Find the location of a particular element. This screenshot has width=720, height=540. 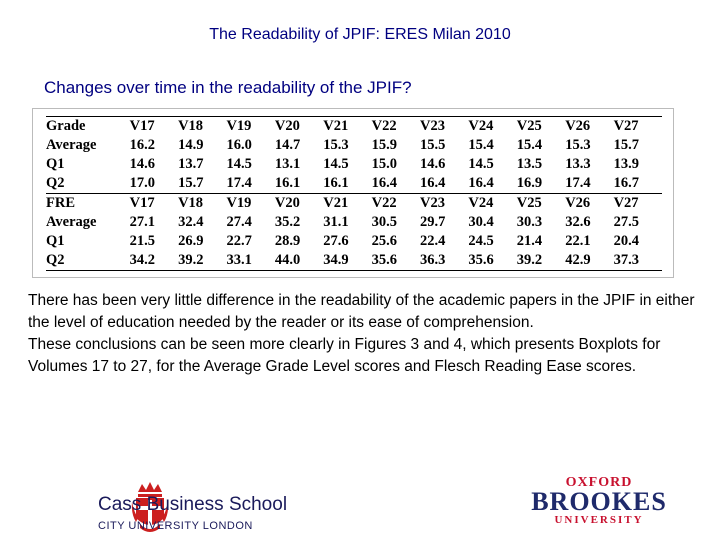

table-cell: 29.7 is located at coordinates (433, 222).